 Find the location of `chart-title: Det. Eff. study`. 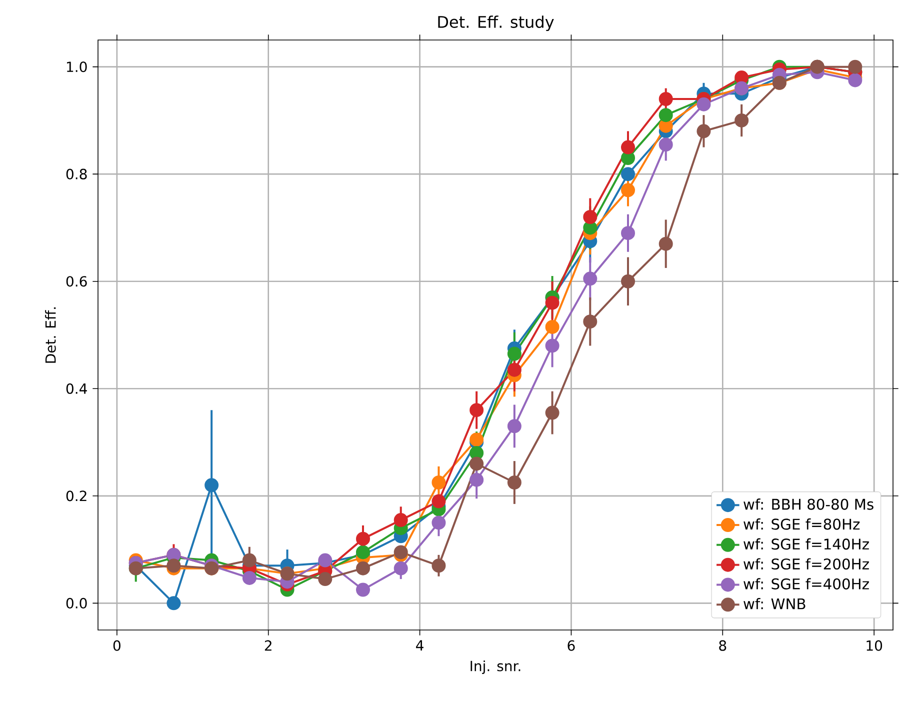

chart-title: Det. Eff. study is located at coordinates (496, 24).